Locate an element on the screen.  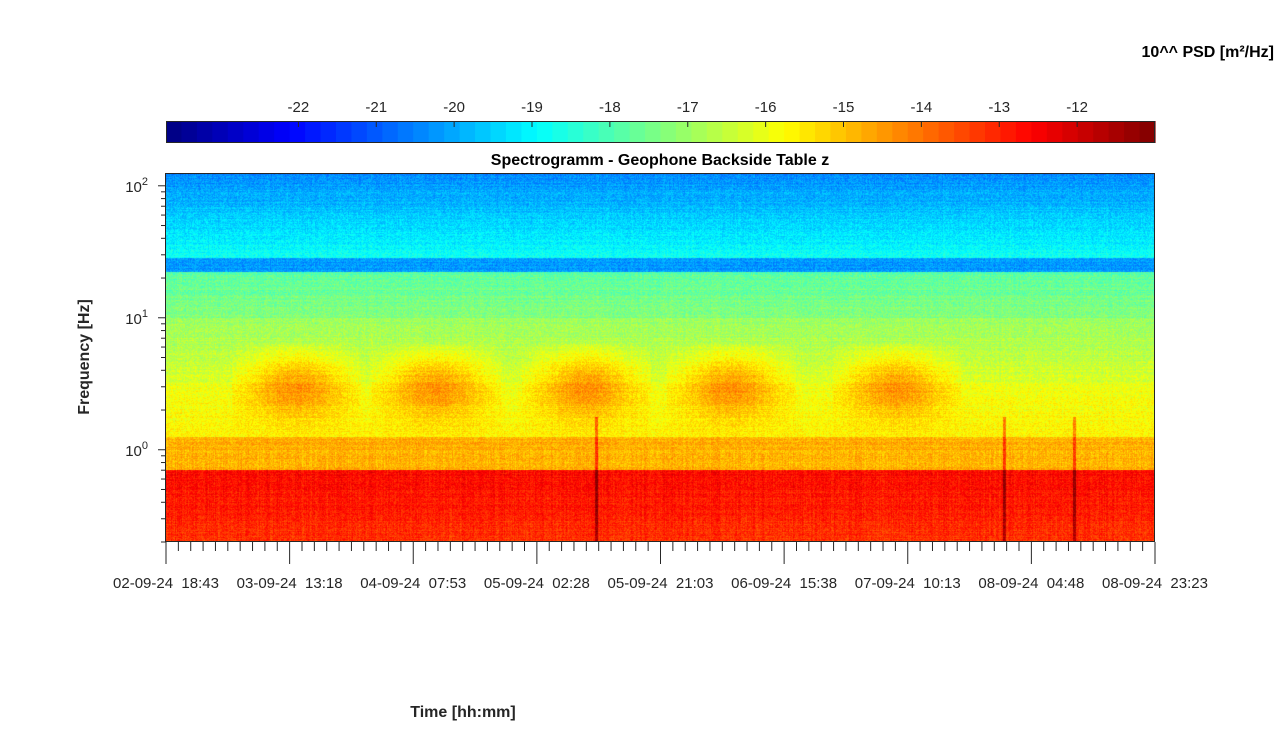
colorbar-tick-label: -15 is located at coordinates (844, 107).